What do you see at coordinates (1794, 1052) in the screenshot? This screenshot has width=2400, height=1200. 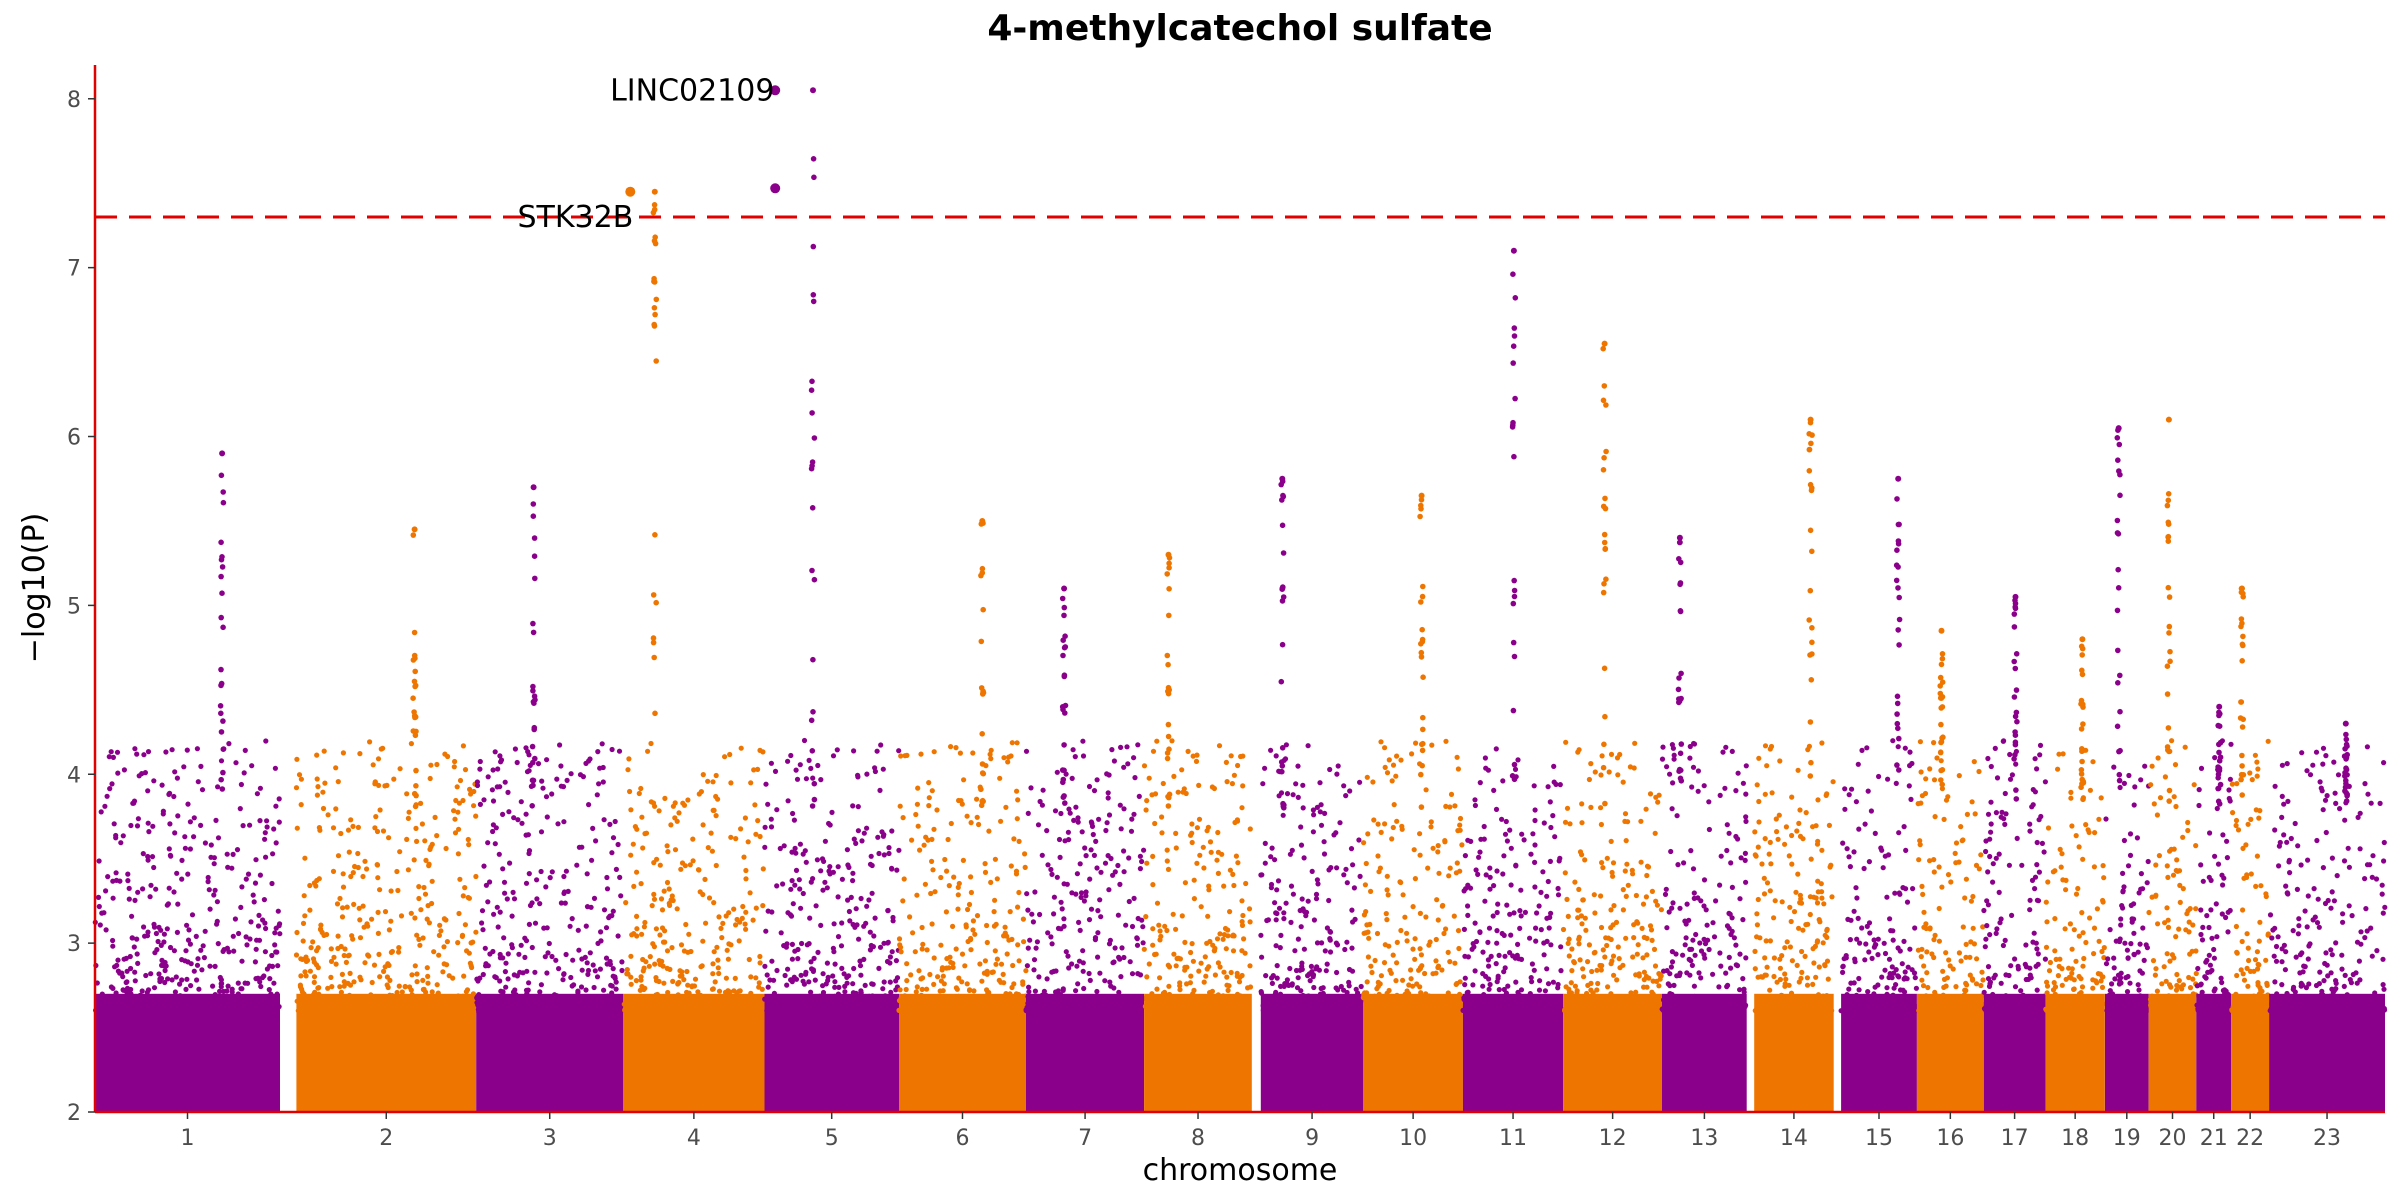 I see `chr-14-dense-band` at bounding box center [1794, 1052].